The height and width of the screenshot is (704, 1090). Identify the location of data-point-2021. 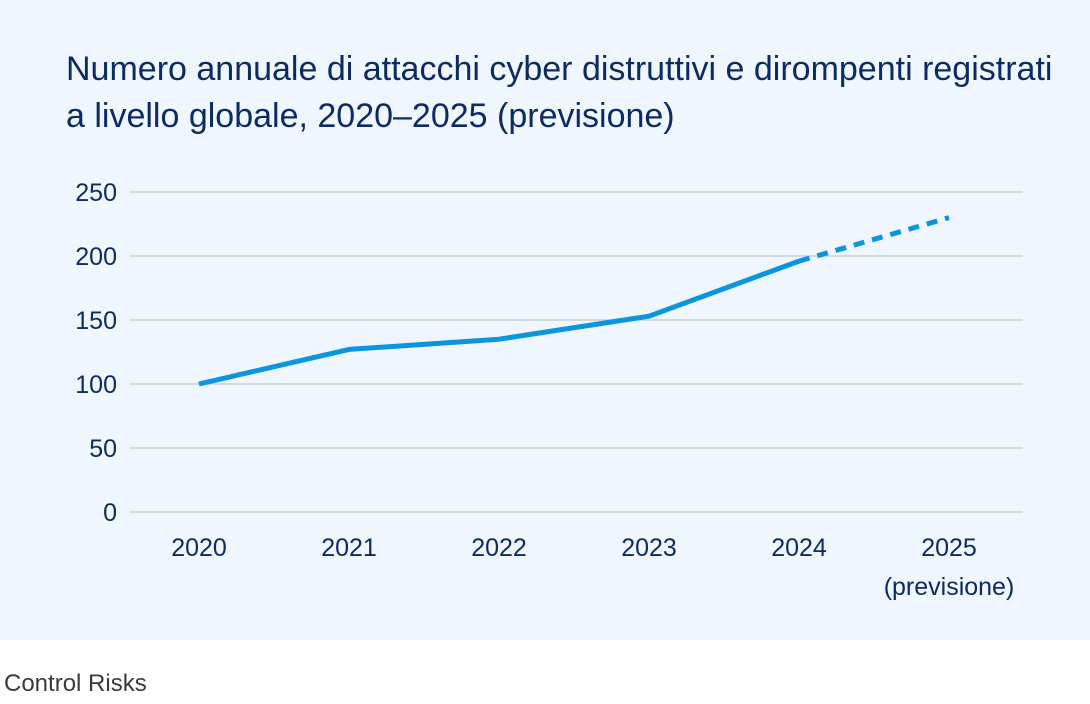
(349, 349).